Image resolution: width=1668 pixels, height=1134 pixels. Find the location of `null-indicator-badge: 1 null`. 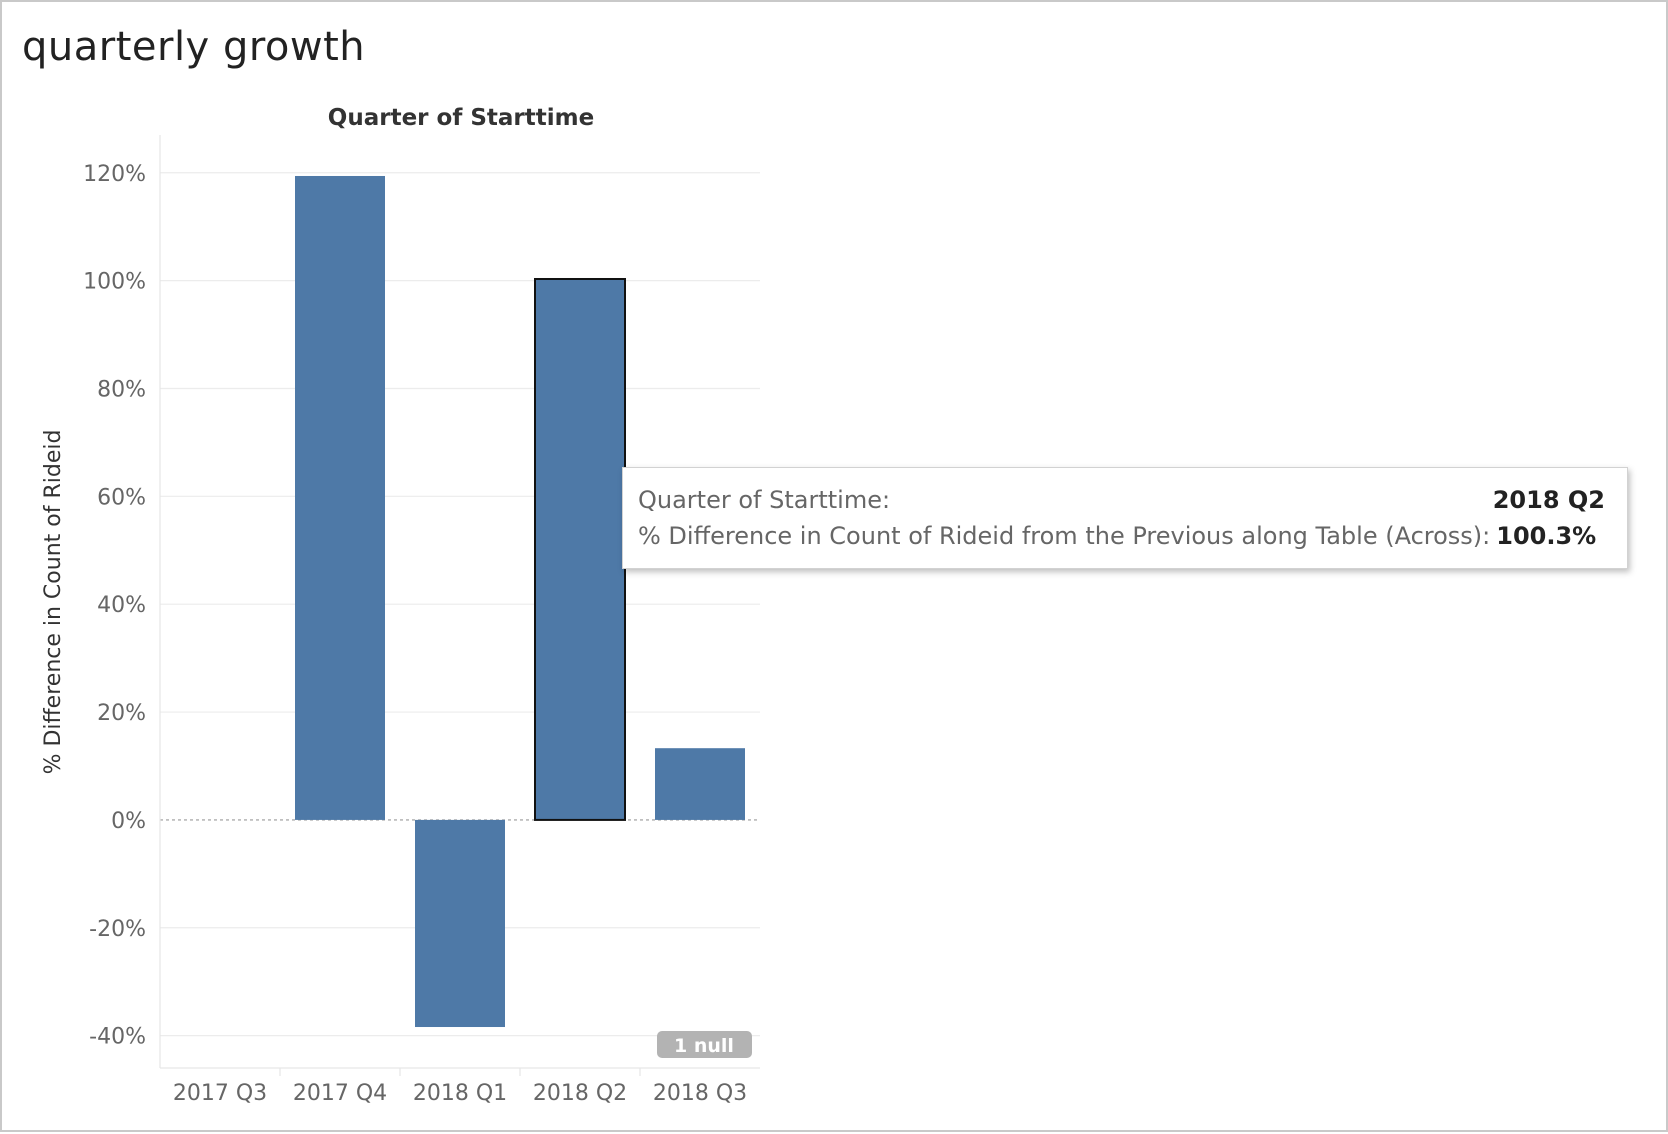

null-indicator-badge: 1 null is located at coordinates (704, 1044).